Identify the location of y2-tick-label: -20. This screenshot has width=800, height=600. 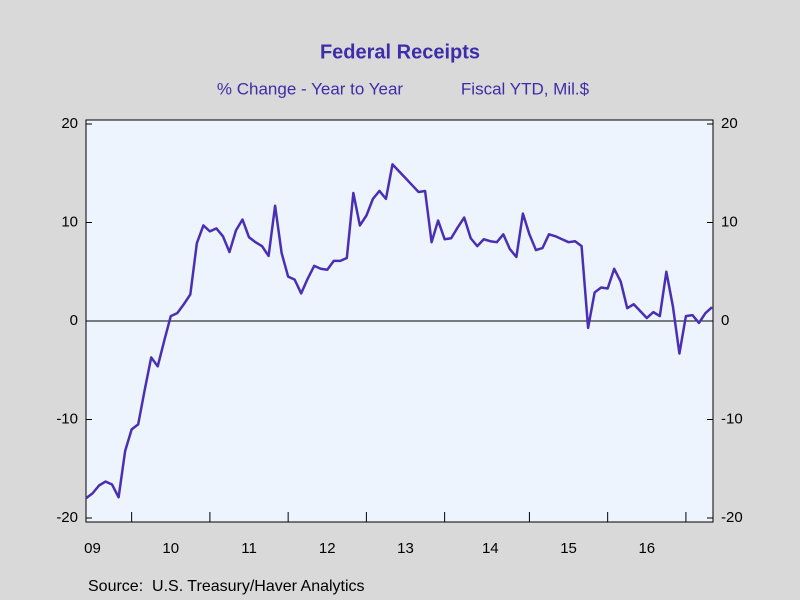
(732, 517).